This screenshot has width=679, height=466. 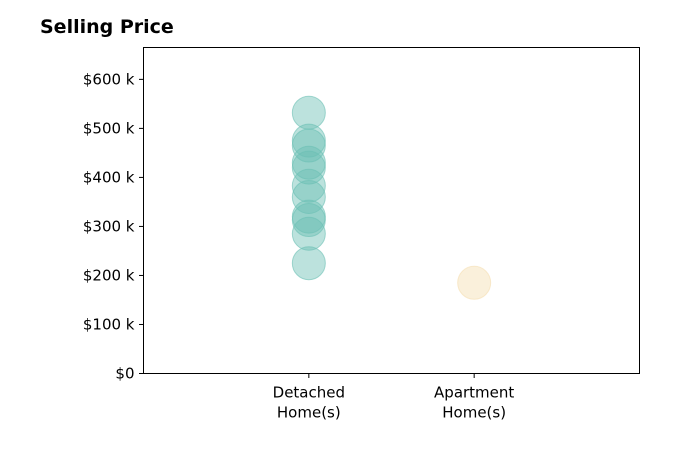 What do you see at coordinates (309, 403) in the screenshot?
I see `x-tick-label: Detached Home(s)` at bounding box center [309, 403].